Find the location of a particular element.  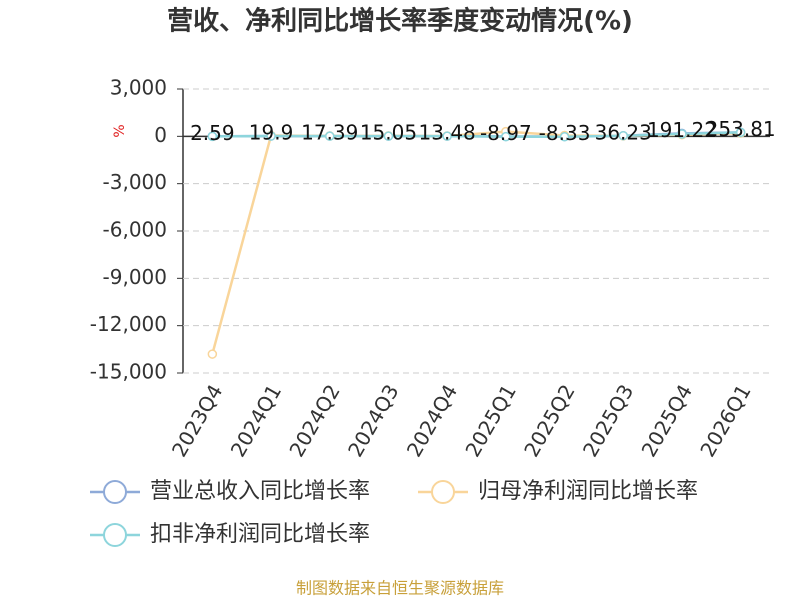

x-tick-label: 2024Q3 is located at coordinates (373, 420).